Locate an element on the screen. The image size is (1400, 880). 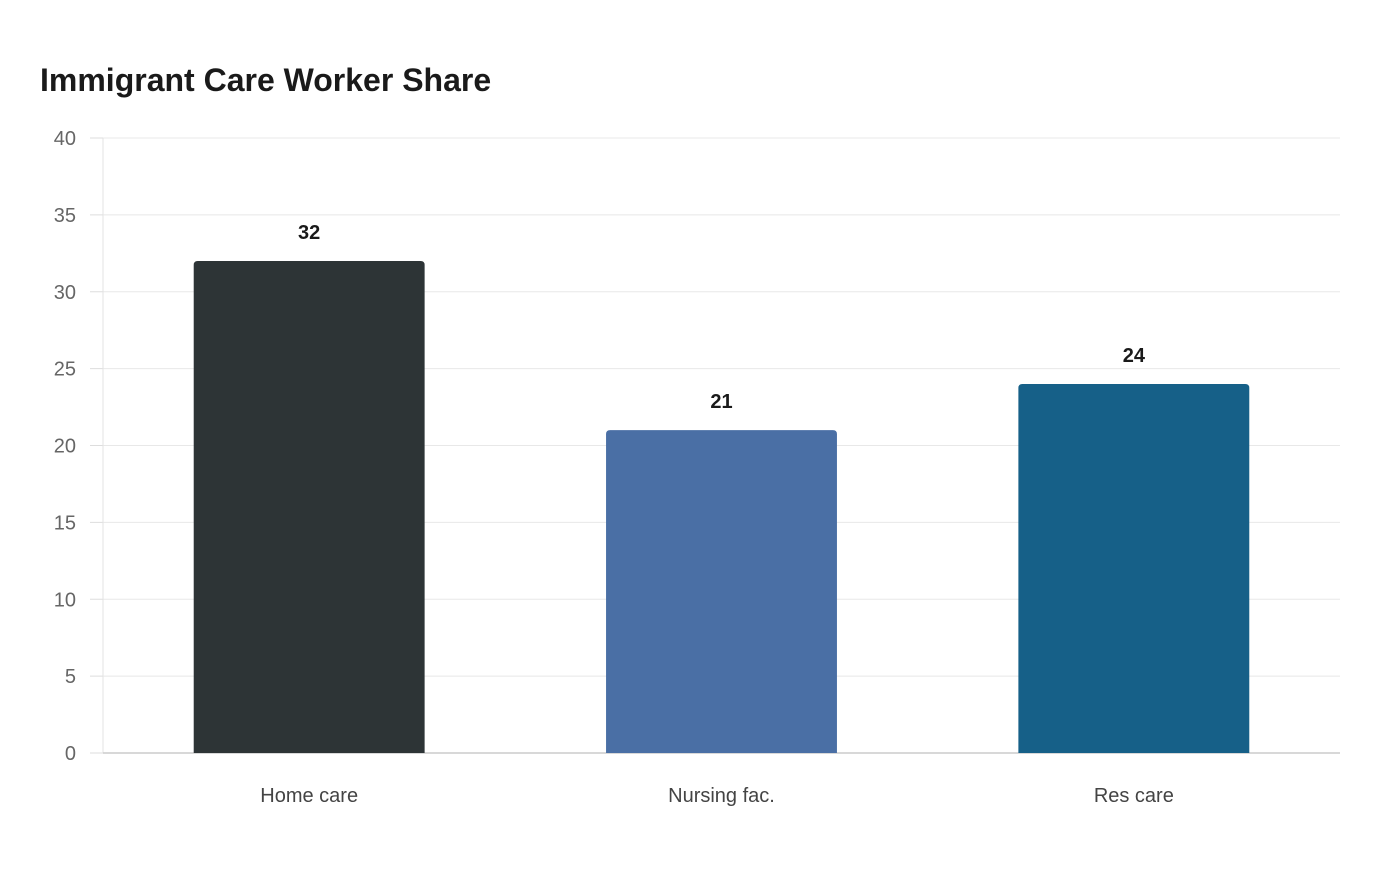
x-category-label: Home care is located at coordinates (309, 796).